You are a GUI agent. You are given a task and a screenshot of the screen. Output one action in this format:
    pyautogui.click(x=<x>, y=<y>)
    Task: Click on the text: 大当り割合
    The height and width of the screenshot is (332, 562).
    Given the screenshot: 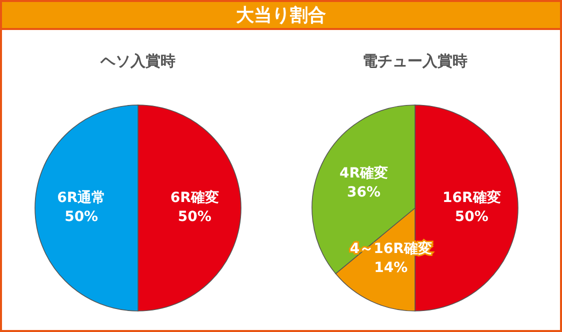 What is the action you would take?
    pyautogui.click(x=280, y=15)
    